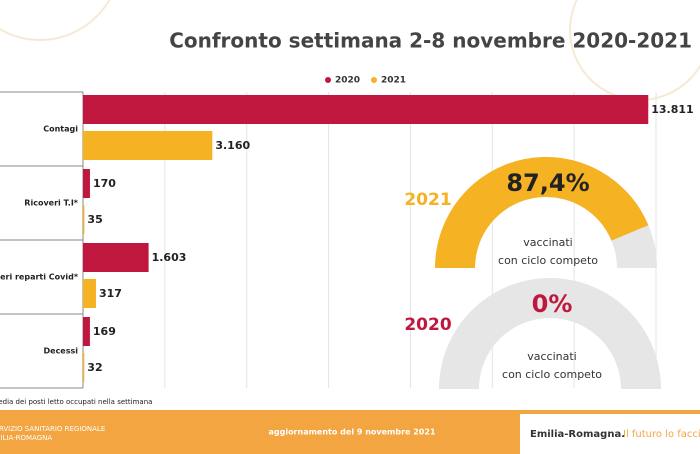 This screenshot has height=454, width=700. What do you see at coordinates (60, 129) in the screenshot?
I see `category-label: Contagi` at bounding box center [60, 129].